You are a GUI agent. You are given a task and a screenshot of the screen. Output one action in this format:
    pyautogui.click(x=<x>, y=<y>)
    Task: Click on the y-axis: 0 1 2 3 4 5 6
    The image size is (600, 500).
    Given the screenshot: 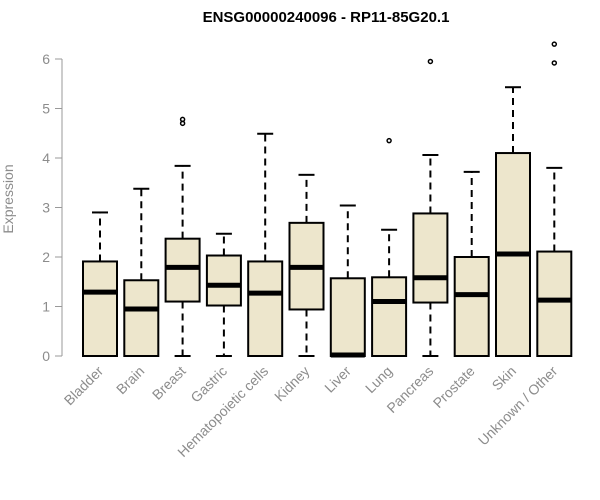 What is the action you would take?
    pyautogui.click(x=52, y=207)
    